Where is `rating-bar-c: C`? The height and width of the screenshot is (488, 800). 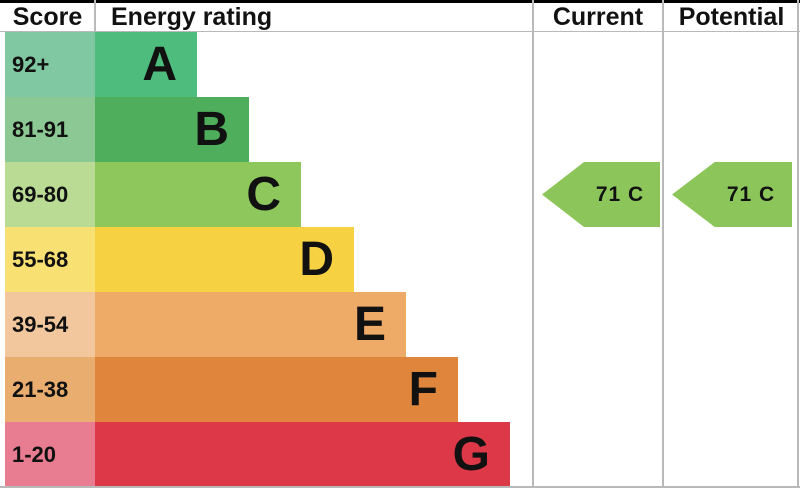
rating-bar-c: C is located at coordinates (198, 194).